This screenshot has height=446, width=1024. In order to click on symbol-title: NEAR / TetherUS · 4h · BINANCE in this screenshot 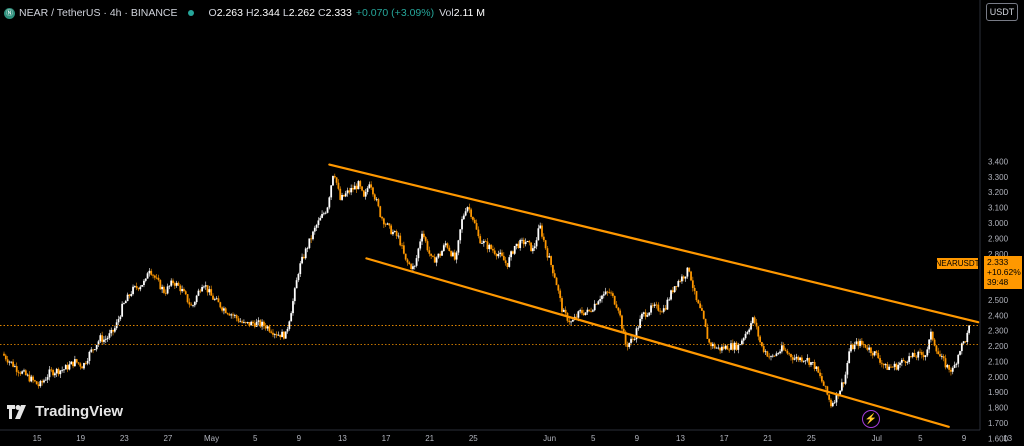, I will do `click(98, 13)`.